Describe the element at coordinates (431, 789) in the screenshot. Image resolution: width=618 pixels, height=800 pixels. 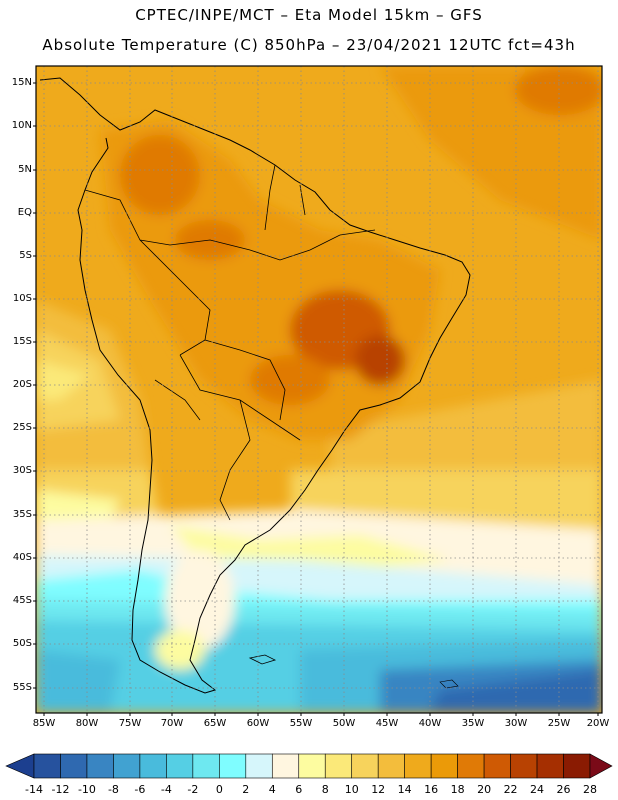
I see `colorbar-label: 16` at that location.